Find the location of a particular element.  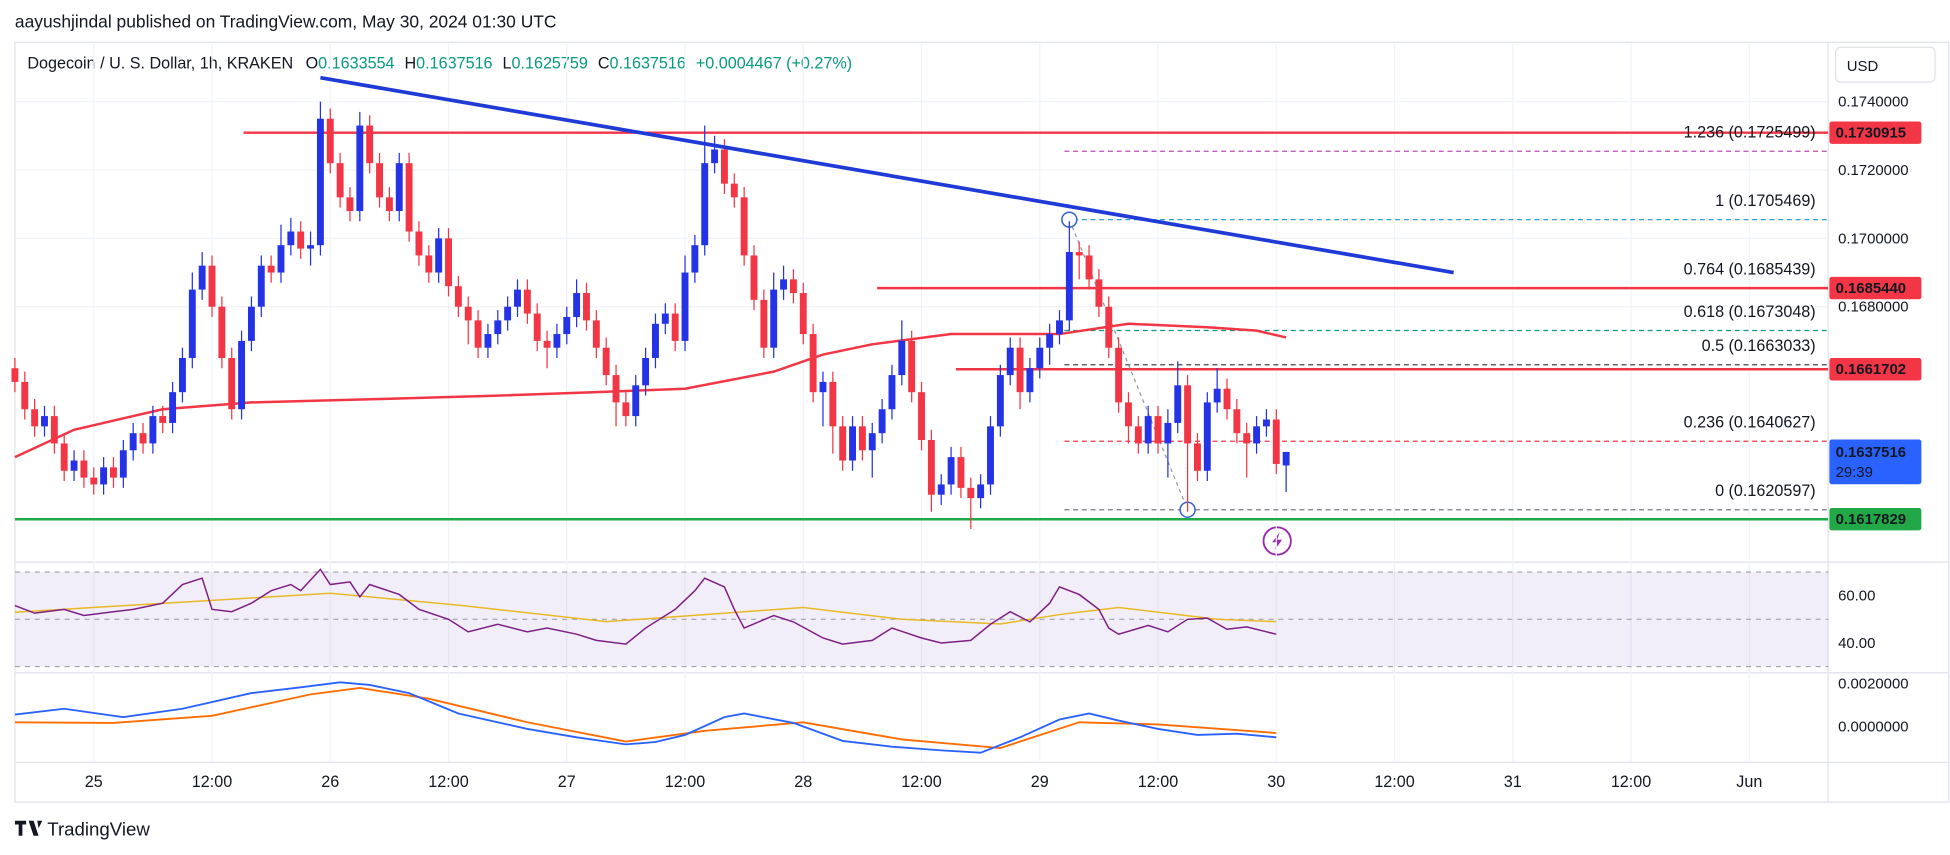

price-tag-label: 0.1617829 is located at coordinates (1871, 519).